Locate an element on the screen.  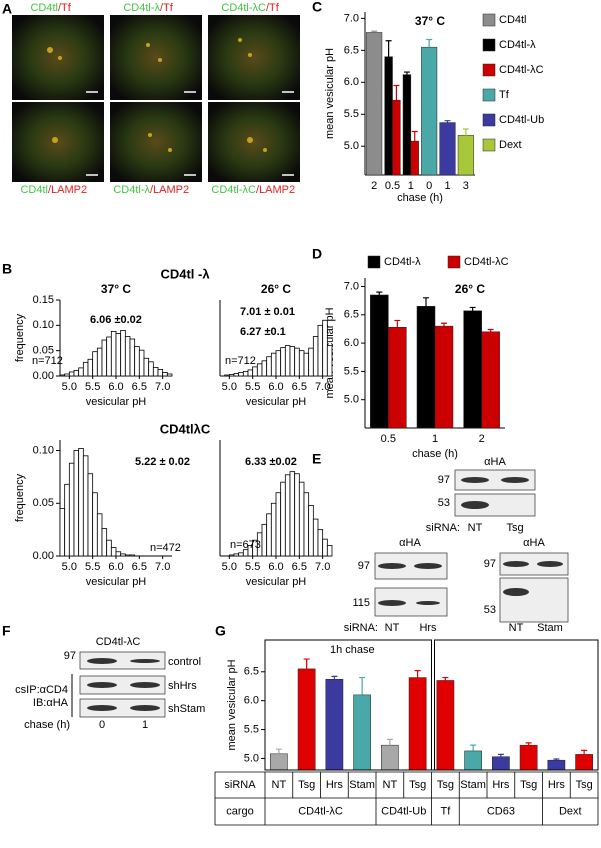
x-label: chase (h) is located at coordinates (47, 725).